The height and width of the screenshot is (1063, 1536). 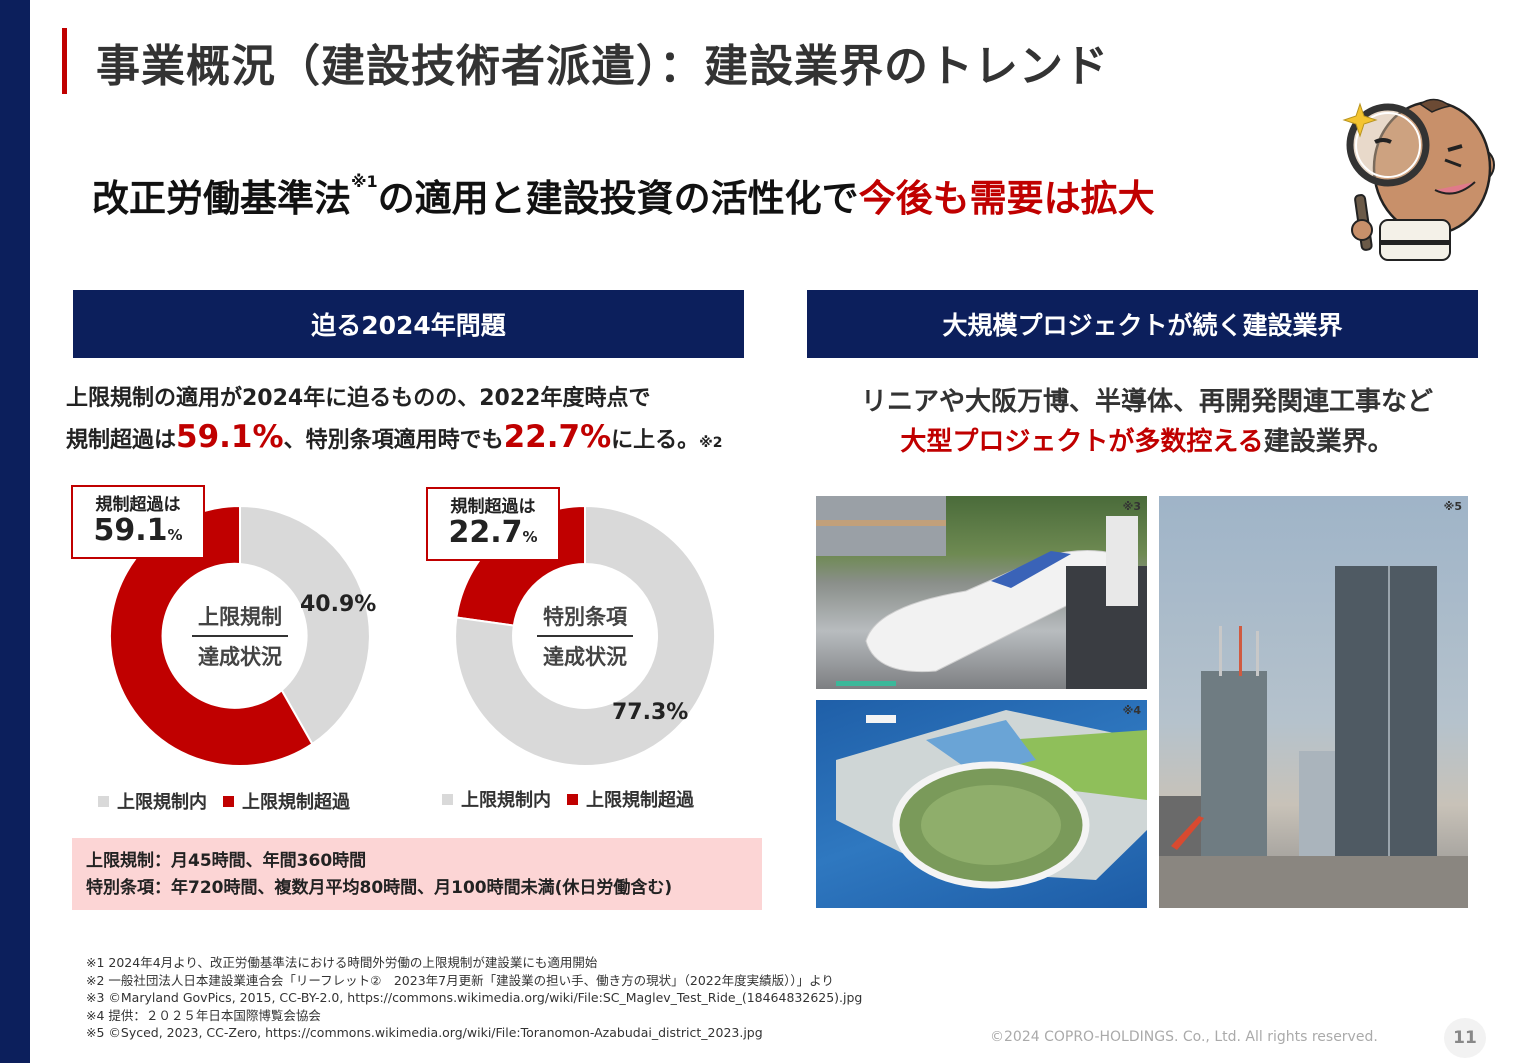 I want to click on callout-number: 59.1, so click(x=130, y=530).